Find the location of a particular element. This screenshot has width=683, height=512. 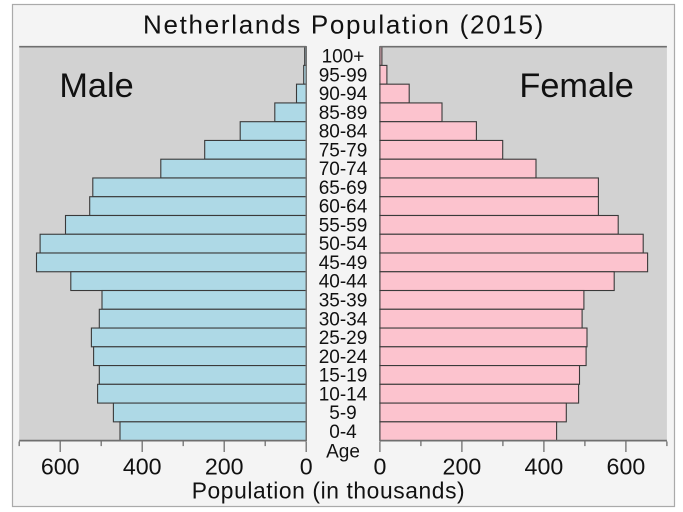

svg-text: 10-14 is located at coordinates (343, 394).